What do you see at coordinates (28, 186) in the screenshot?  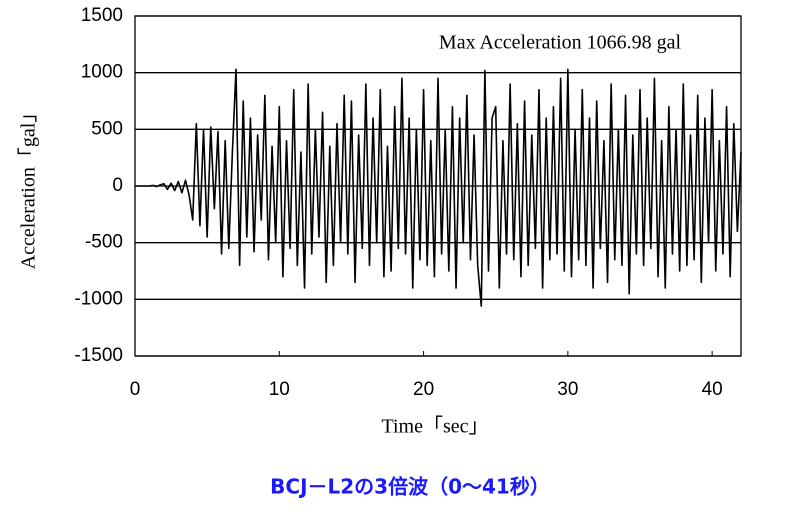 I see `y-axis-label: Acceleration「gal」` at bounding box center [28, 186].